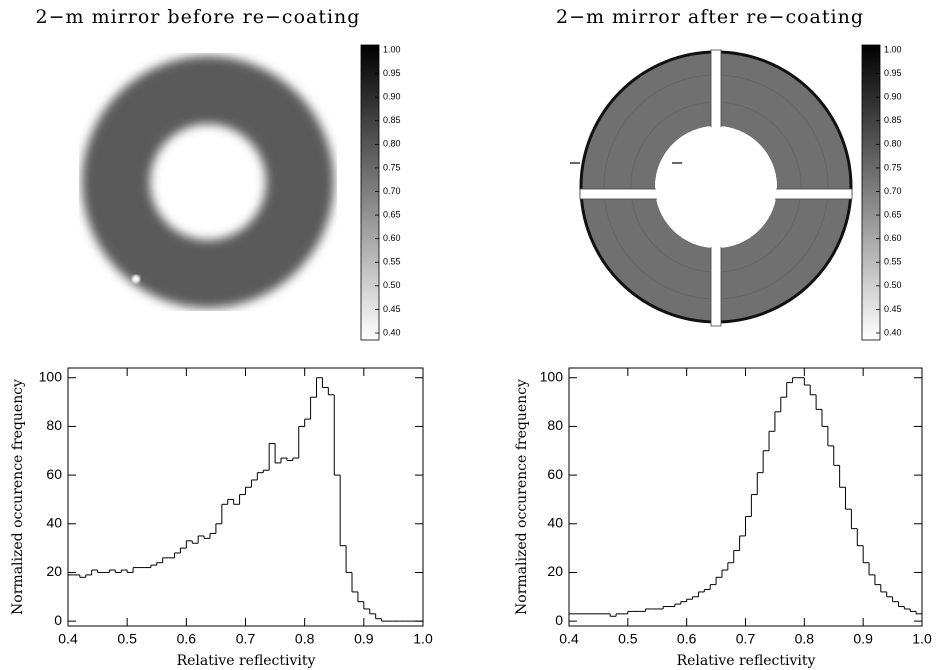 The width and height of the screenshot is (937, 670). I want to click on chart-title: 2−m mirror before re−coating, so click(198, 17).